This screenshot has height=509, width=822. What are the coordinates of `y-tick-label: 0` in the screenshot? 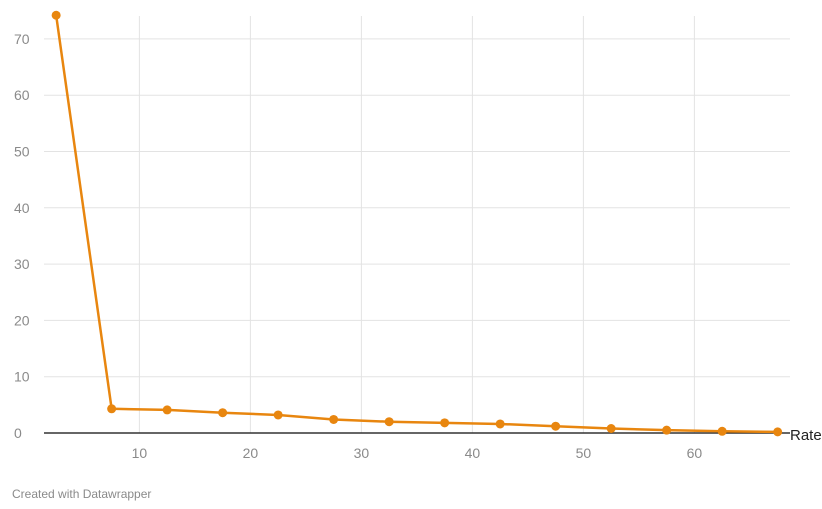 It's located at (18, 433).